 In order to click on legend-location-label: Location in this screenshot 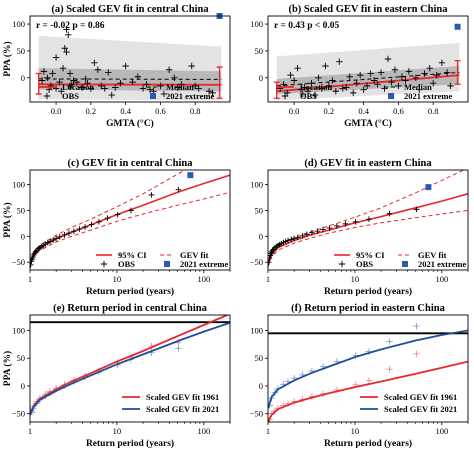, I will do `click(316, 87)`.